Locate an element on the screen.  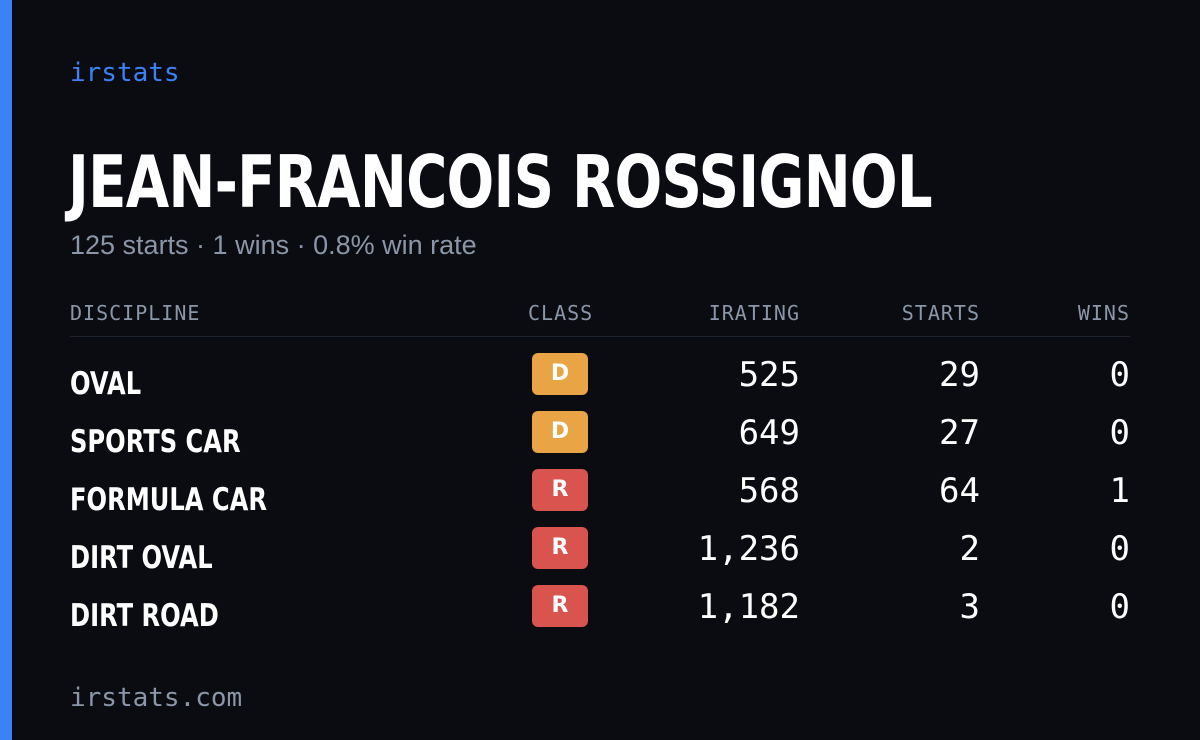
irating-value: 1,236 is located at coordinates (748, 549).